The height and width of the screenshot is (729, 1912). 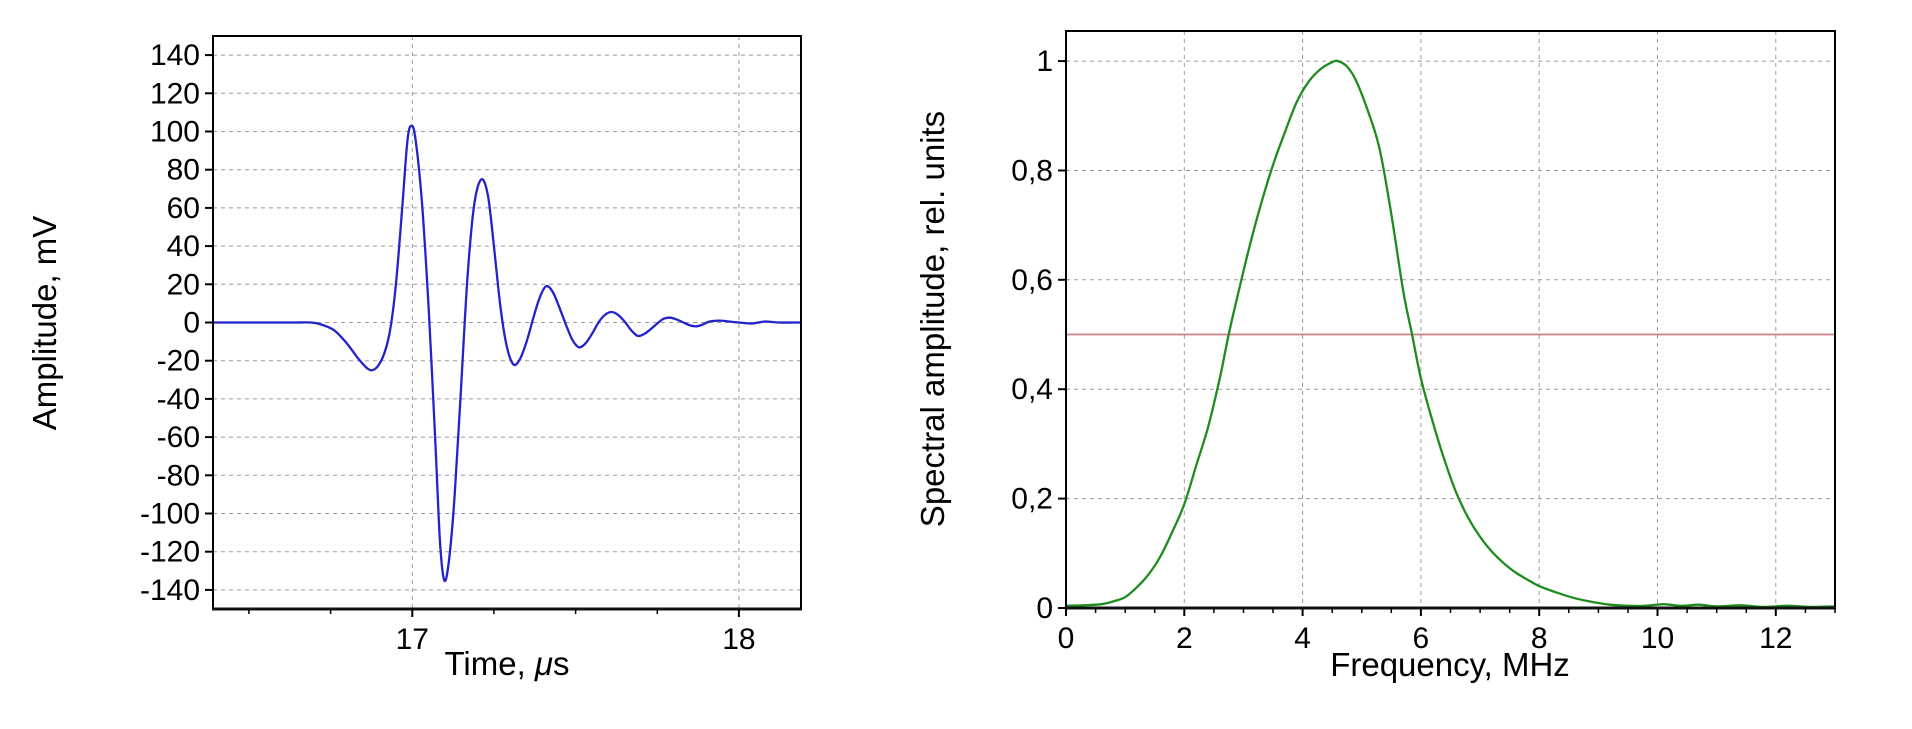 What do you see at coordinates (183, 246) in the screenshot?
I see `svg-text: 40` at bounding box center [183, 246].